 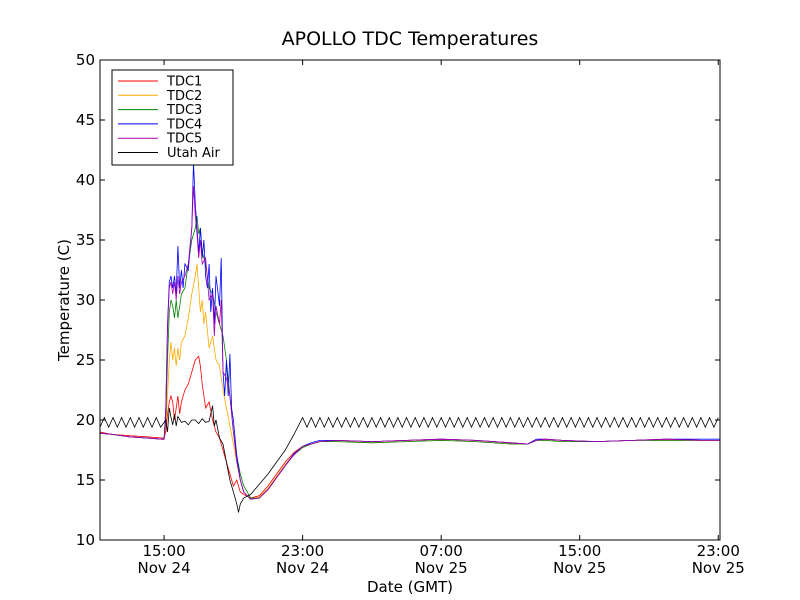 What do you see at coordinates (85, 300) in the screenshot?
I see `y-tick-label: 30` at bounding box center [85, 300].